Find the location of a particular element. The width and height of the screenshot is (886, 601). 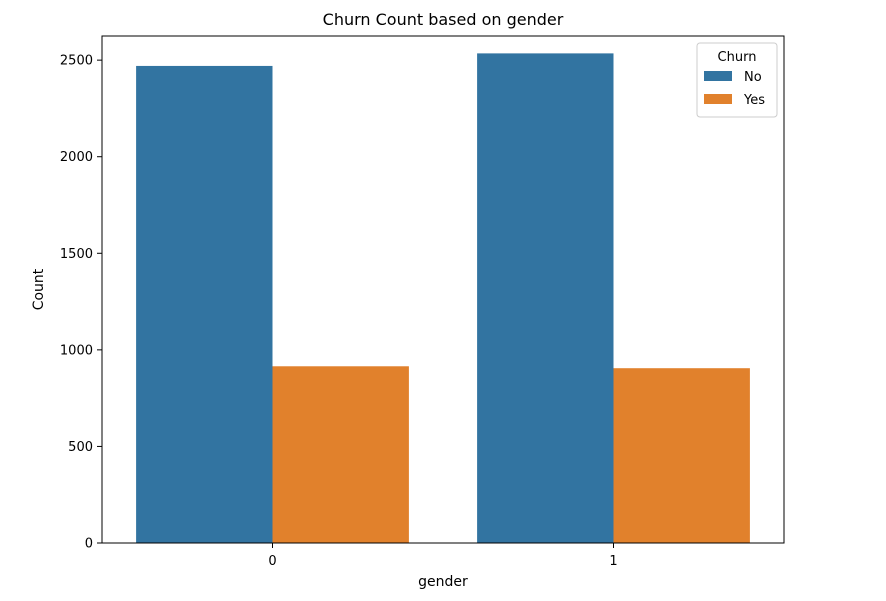

legend-label-no: No is located at coordinates (753, 77).